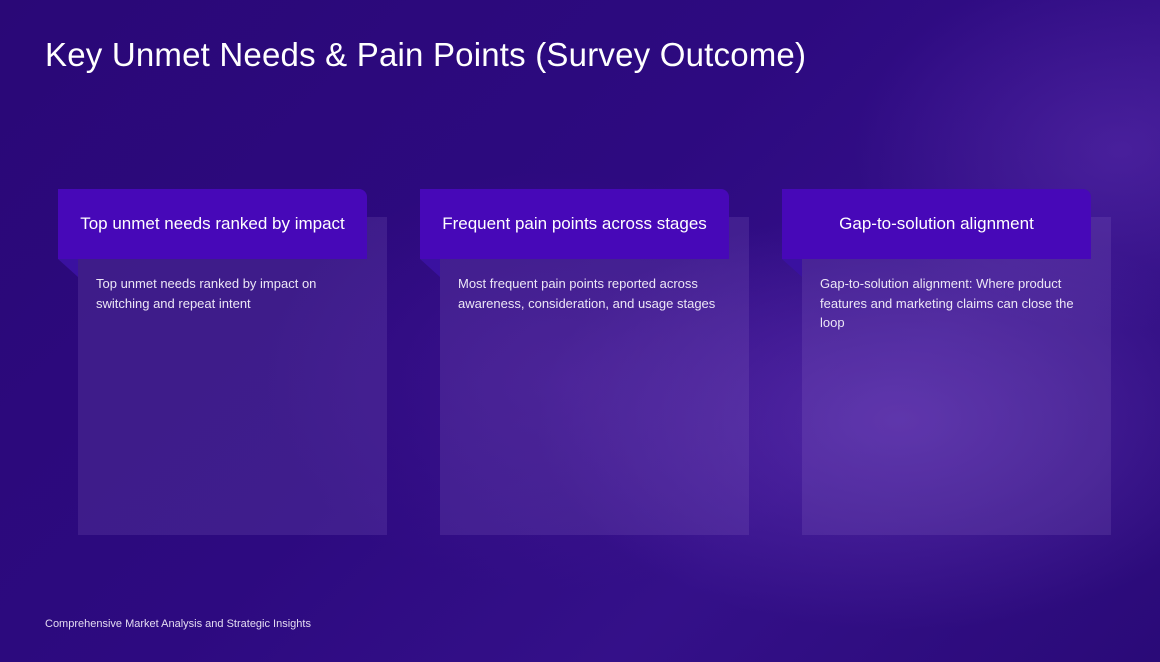 This screenshot has height=662, width=1160. I want to click on card-header: Top unmet needs ranked by impact, so click(212, 224).